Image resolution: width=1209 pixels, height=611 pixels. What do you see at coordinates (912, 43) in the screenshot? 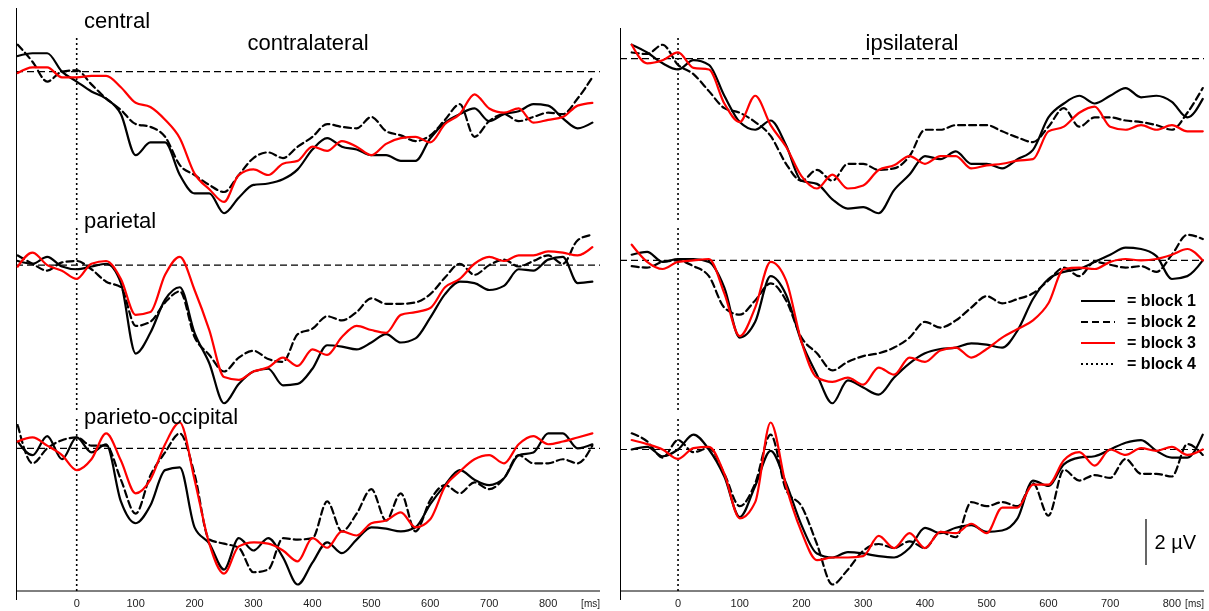
I see `chart-title: ipsilateral` at bounding box center [912, 43].